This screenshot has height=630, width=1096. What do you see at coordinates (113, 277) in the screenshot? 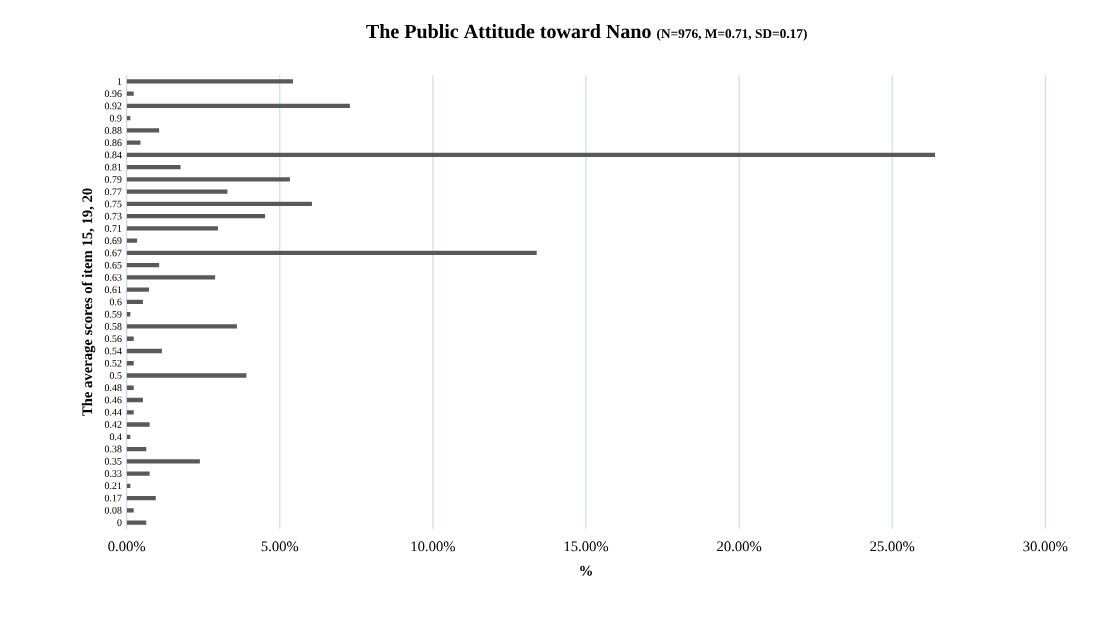
I see `y-tick-label: 0.63` at bounding box center [113, 277].